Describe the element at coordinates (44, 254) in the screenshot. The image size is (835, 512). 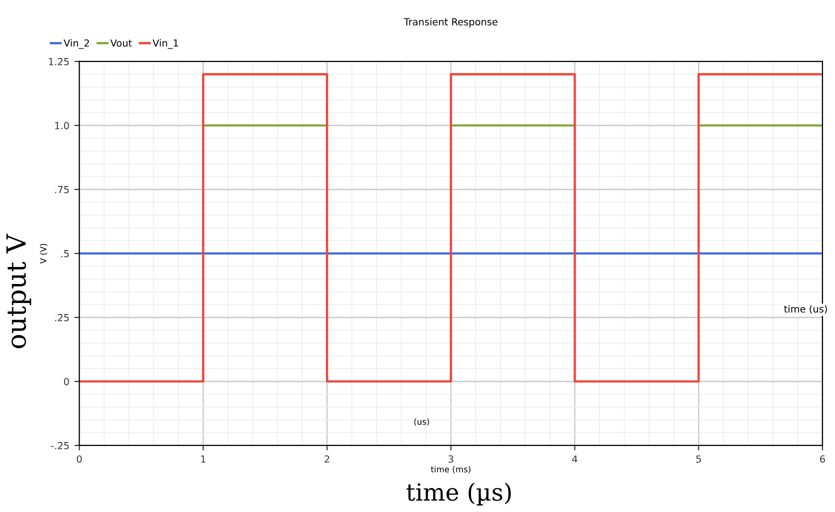
I see `y-axis-title: V (V)` at that location.